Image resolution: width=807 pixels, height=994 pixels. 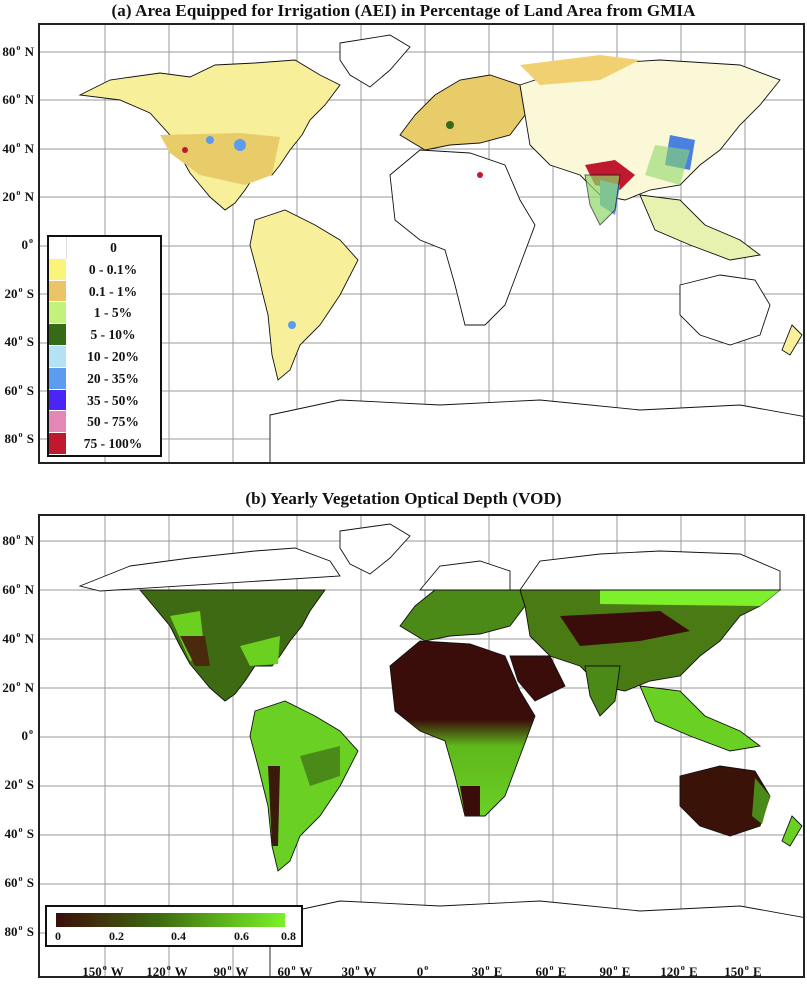 I want to click on lat-label-b-20n: 20o N, so click(x=18, y=687).